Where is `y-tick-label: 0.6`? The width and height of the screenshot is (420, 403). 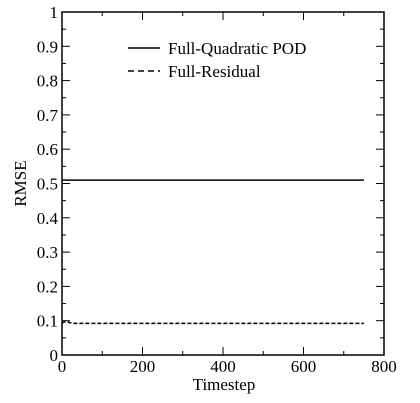
y-tick-label: 0.6 is located at coordinates (47, 149).